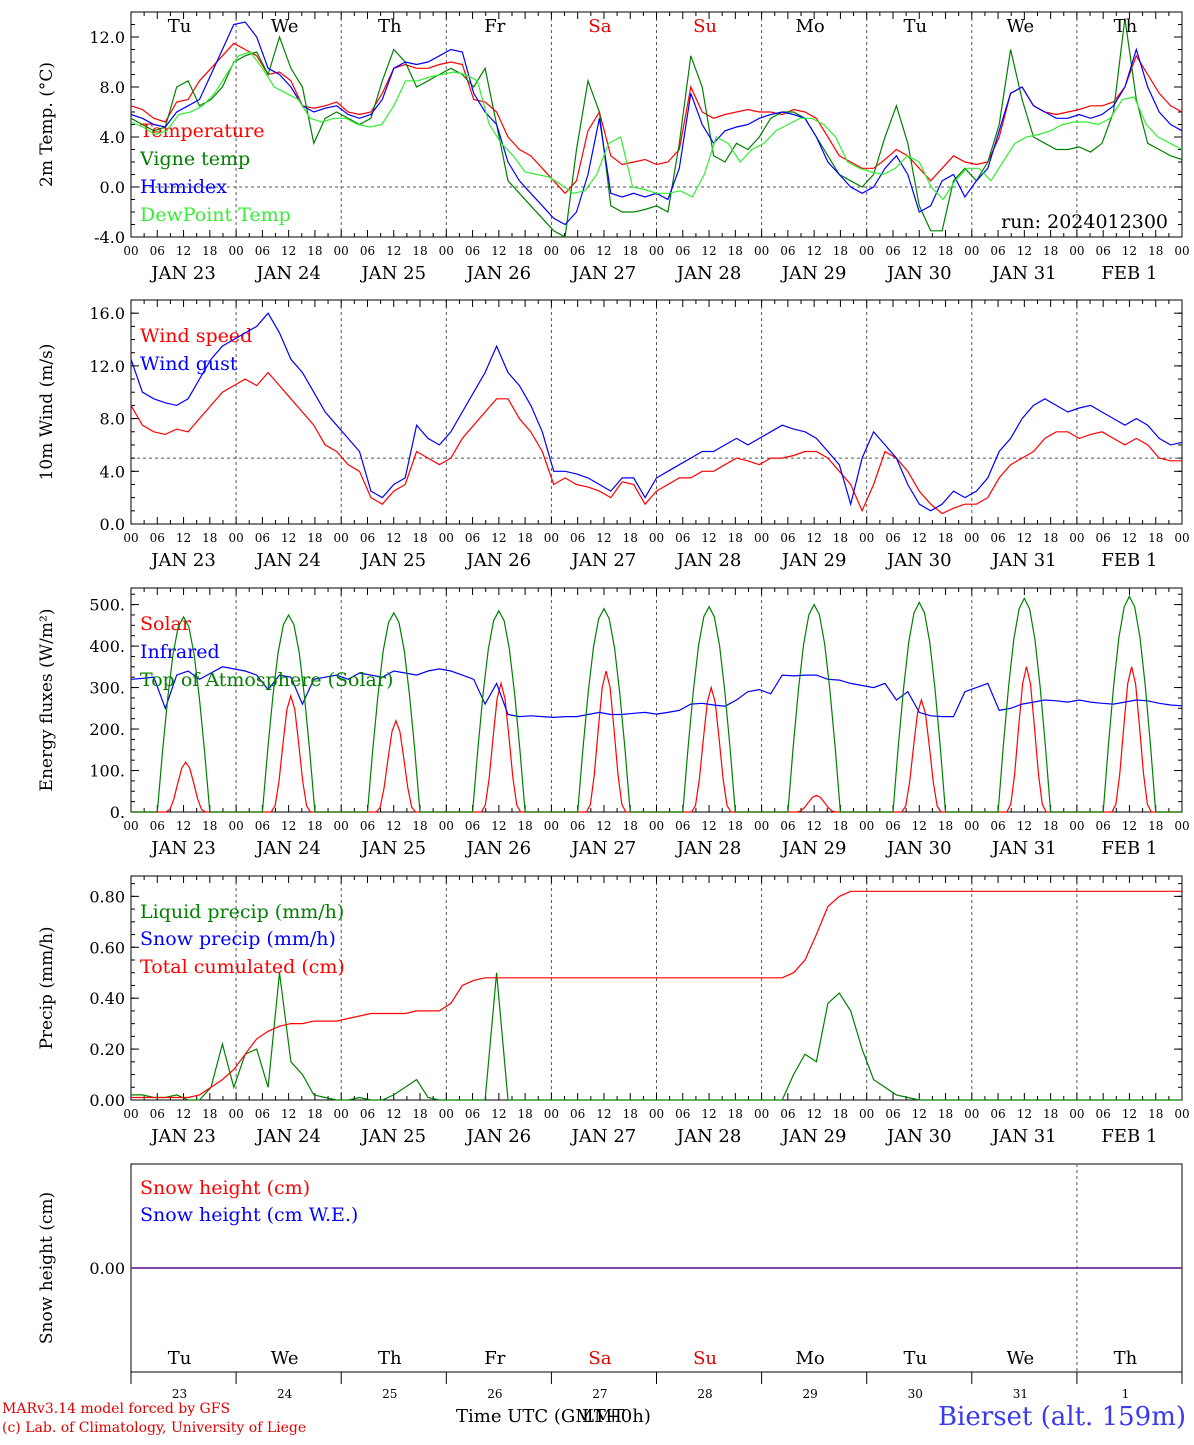 The image size is (1194, 1445). I want to click on legend-entry: Total cumulated (cm), so click(242, 967).